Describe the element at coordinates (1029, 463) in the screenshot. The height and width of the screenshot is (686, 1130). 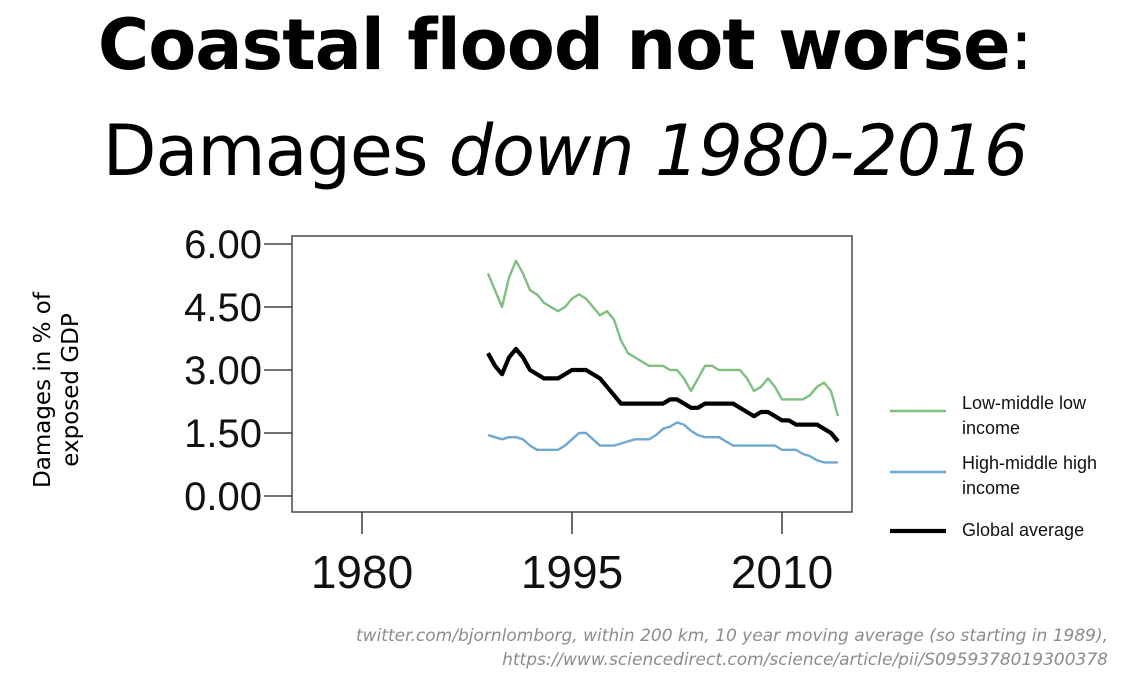
I see `legend-label-2: High-middle high` at that location.